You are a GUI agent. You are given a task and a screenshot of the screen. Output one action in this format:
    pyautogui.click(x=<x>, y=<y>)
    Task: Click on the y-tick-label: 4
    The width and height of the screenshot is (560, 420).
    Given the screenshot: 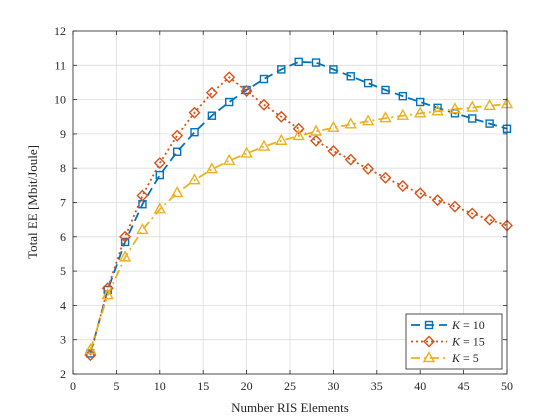 What is the action you would take?
    pyautogui.click(x=63, y=305)
    